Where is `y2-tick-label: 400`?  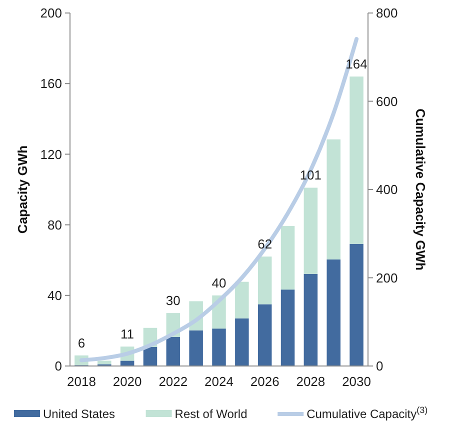
y2-tick-label: 400 is located at coordinates (387, 190).